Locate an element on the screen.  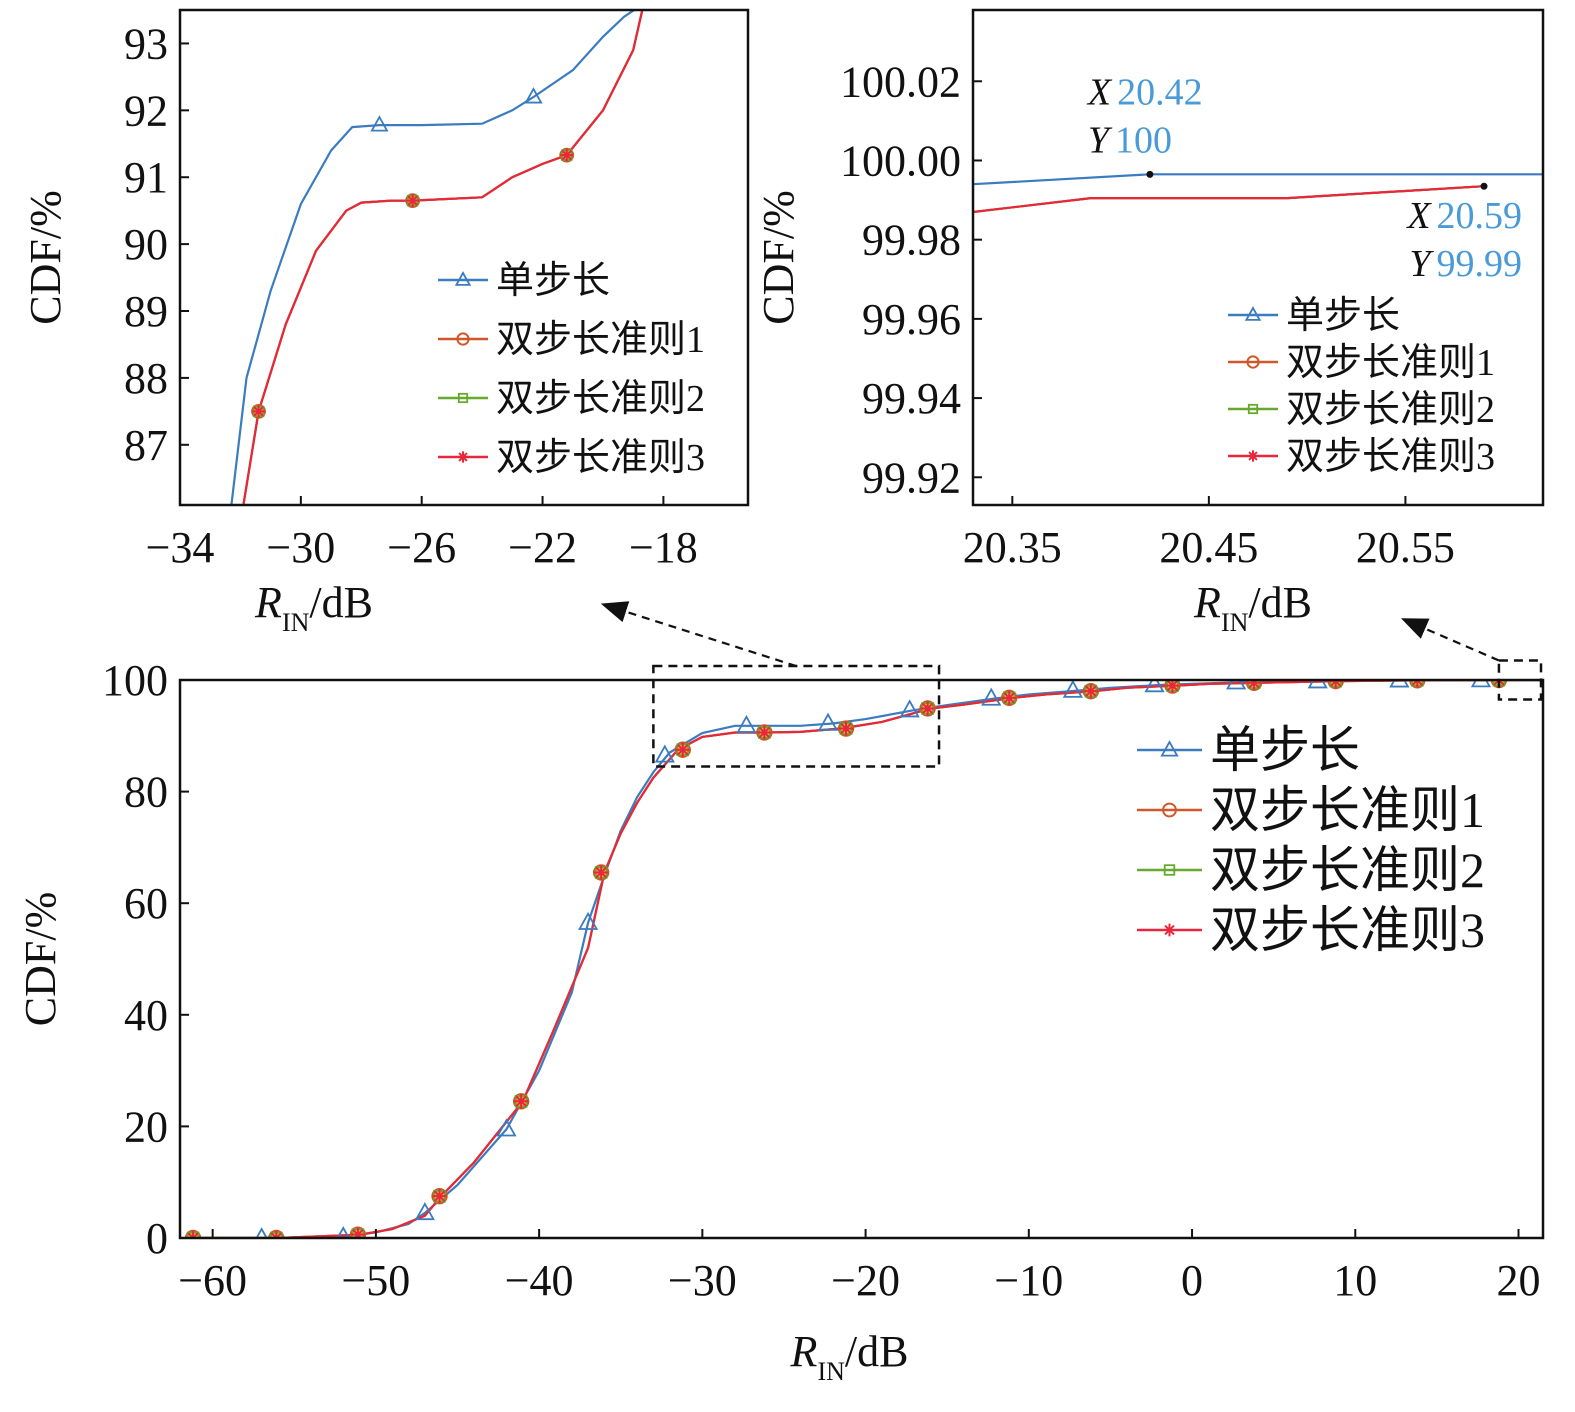
y-tick-label: 80 is located at coordinates (146, 792).